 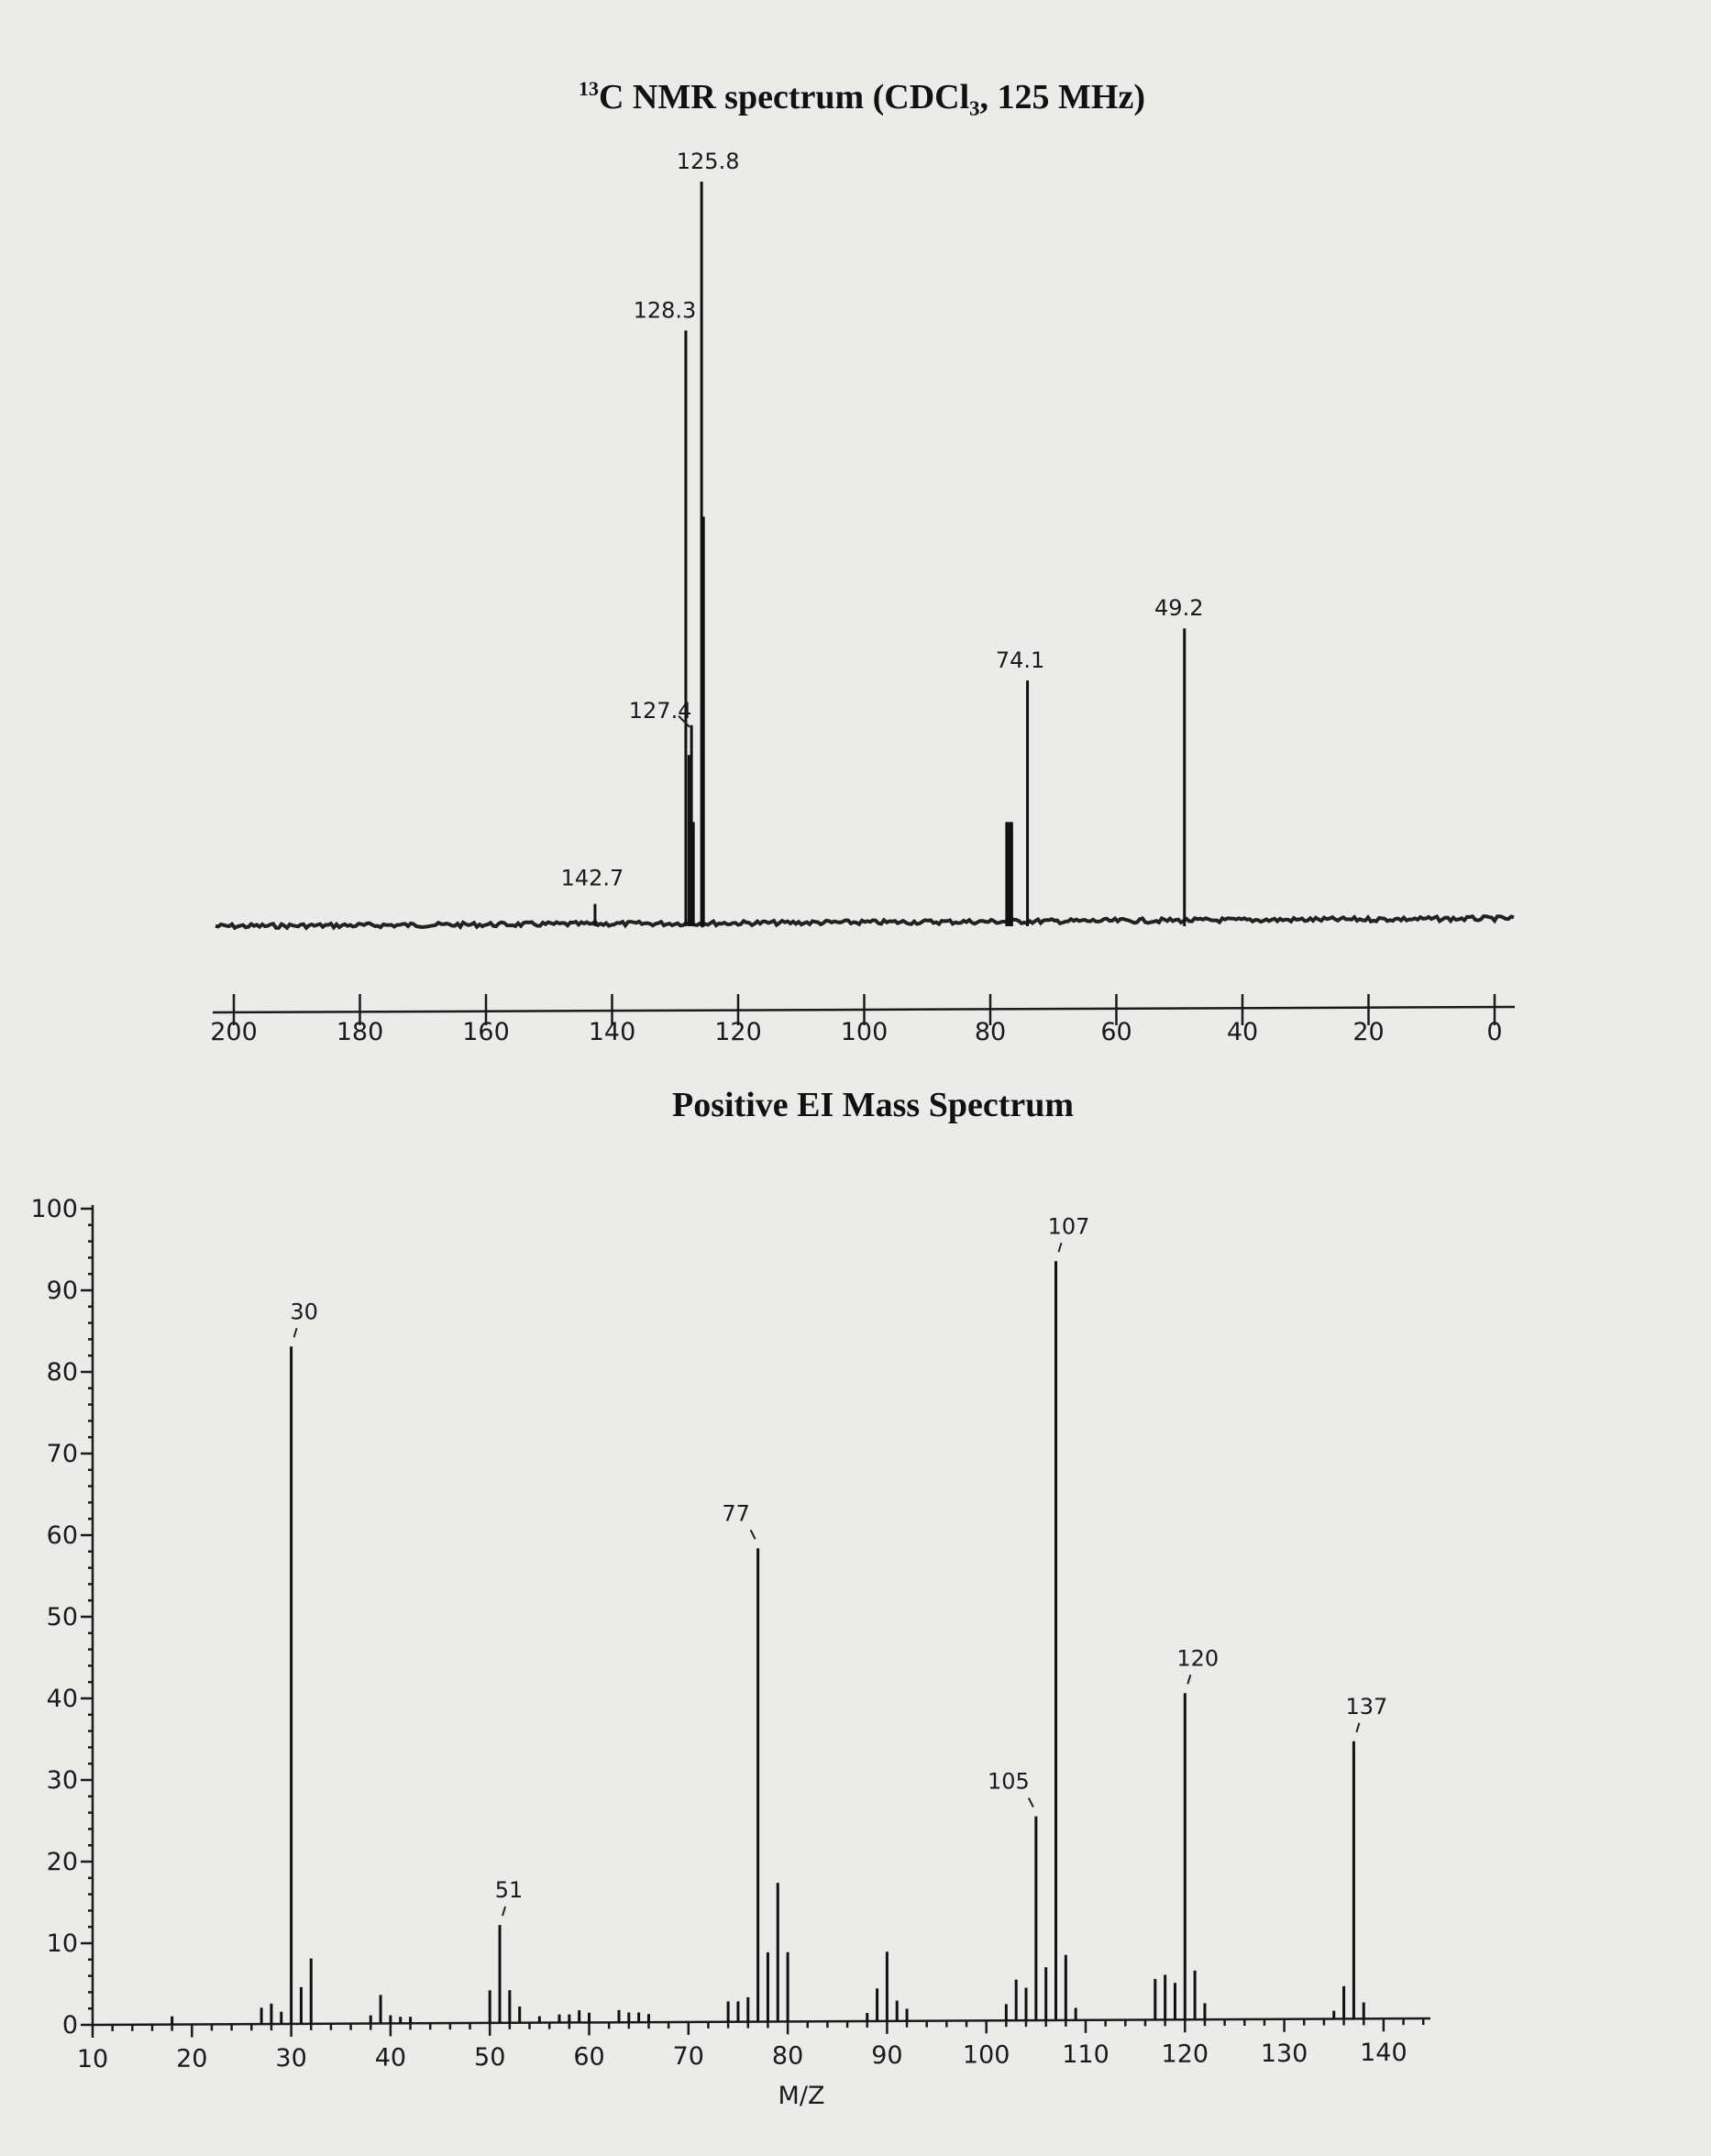 What do you see at coordinates (1368, 1032) in the screenshot?
I see `nmr-x-tick-label: 20` at bounding box center [1368, 1032].